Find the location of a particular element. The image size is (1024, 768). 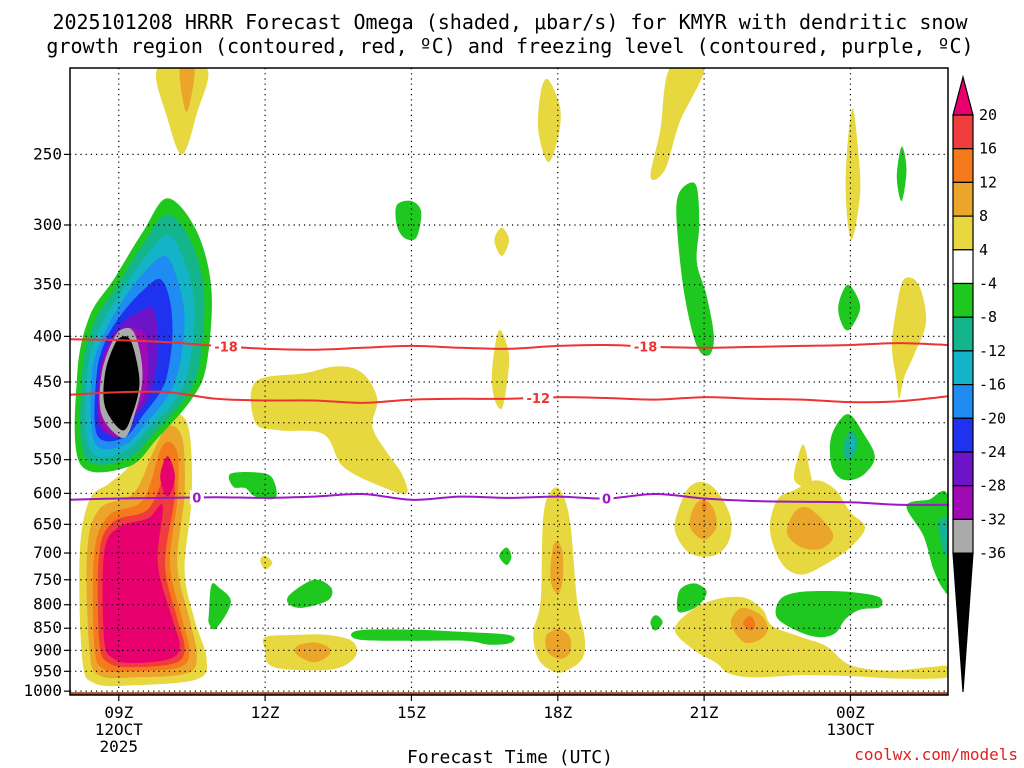

colorbar-top-arrow is located at coordinates (963, 95).